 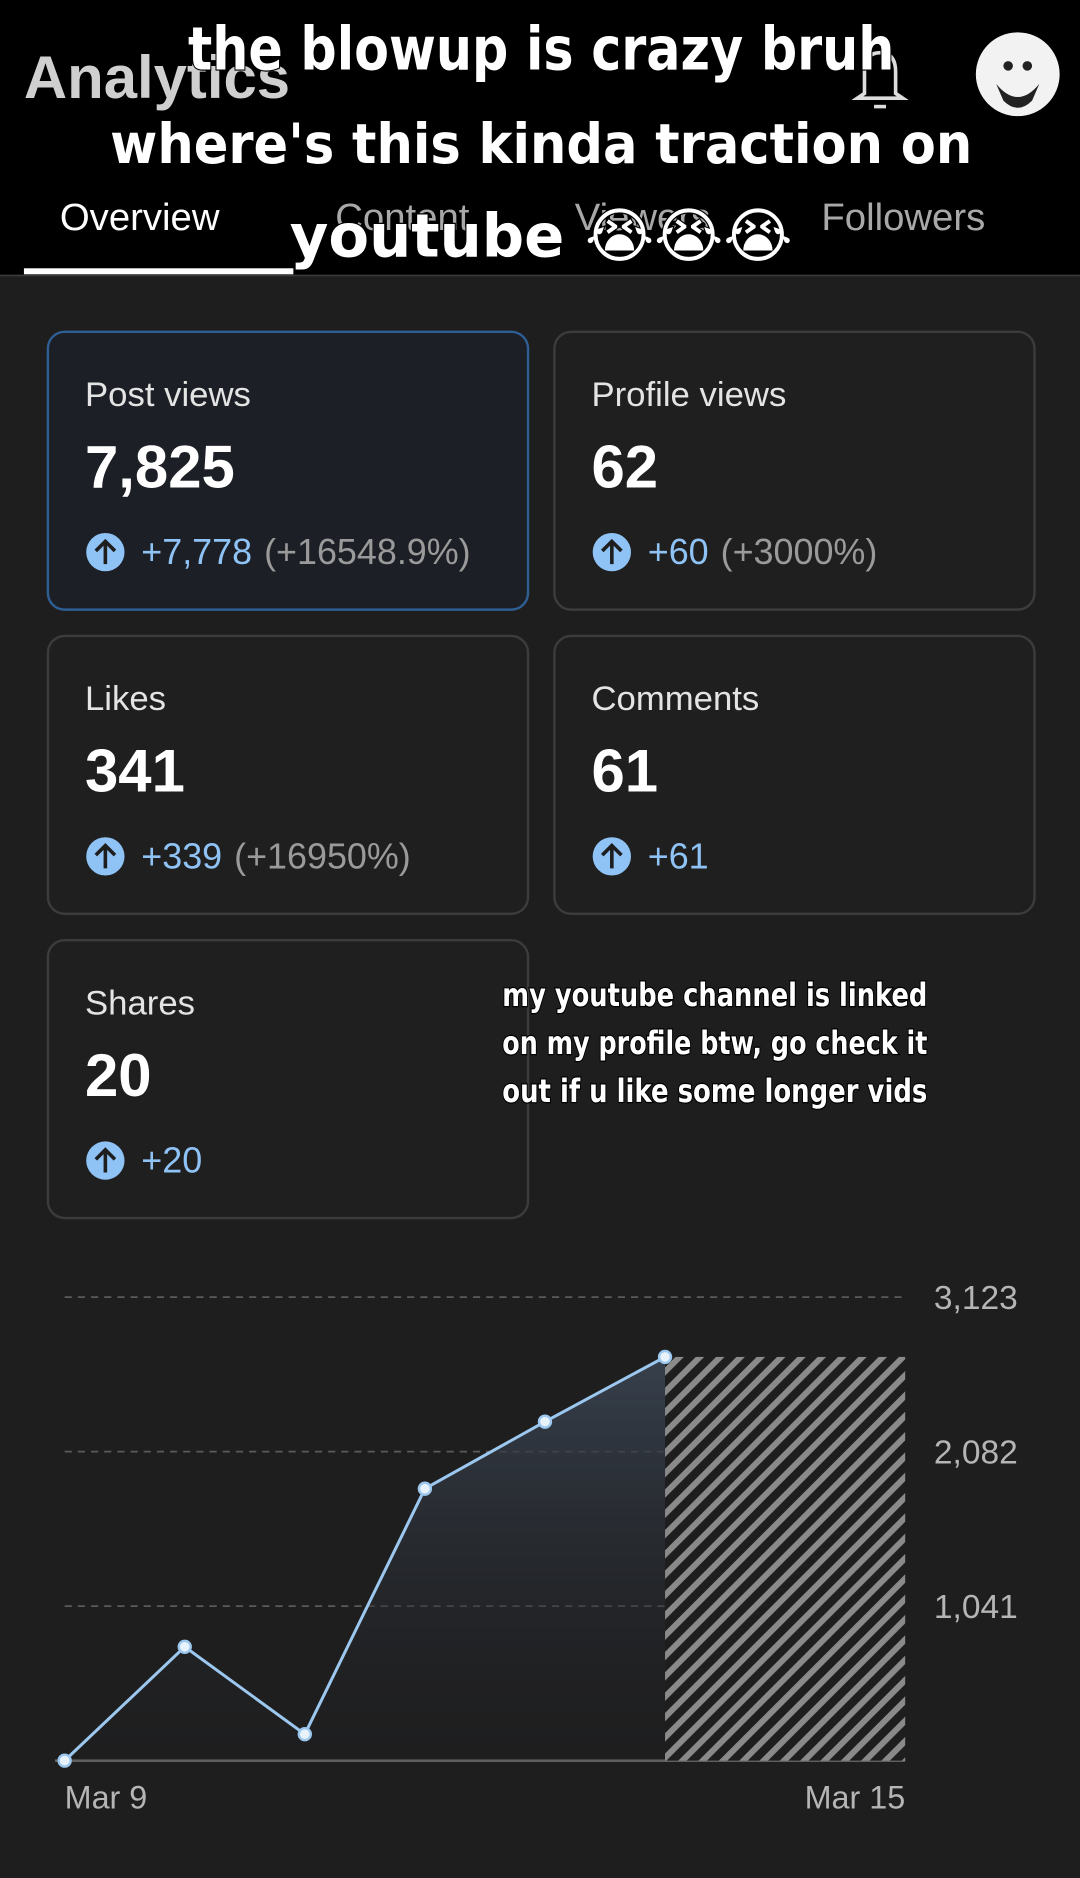 I want to click on note-line: out if u like some longer vids, so click(x=714, y=1091).